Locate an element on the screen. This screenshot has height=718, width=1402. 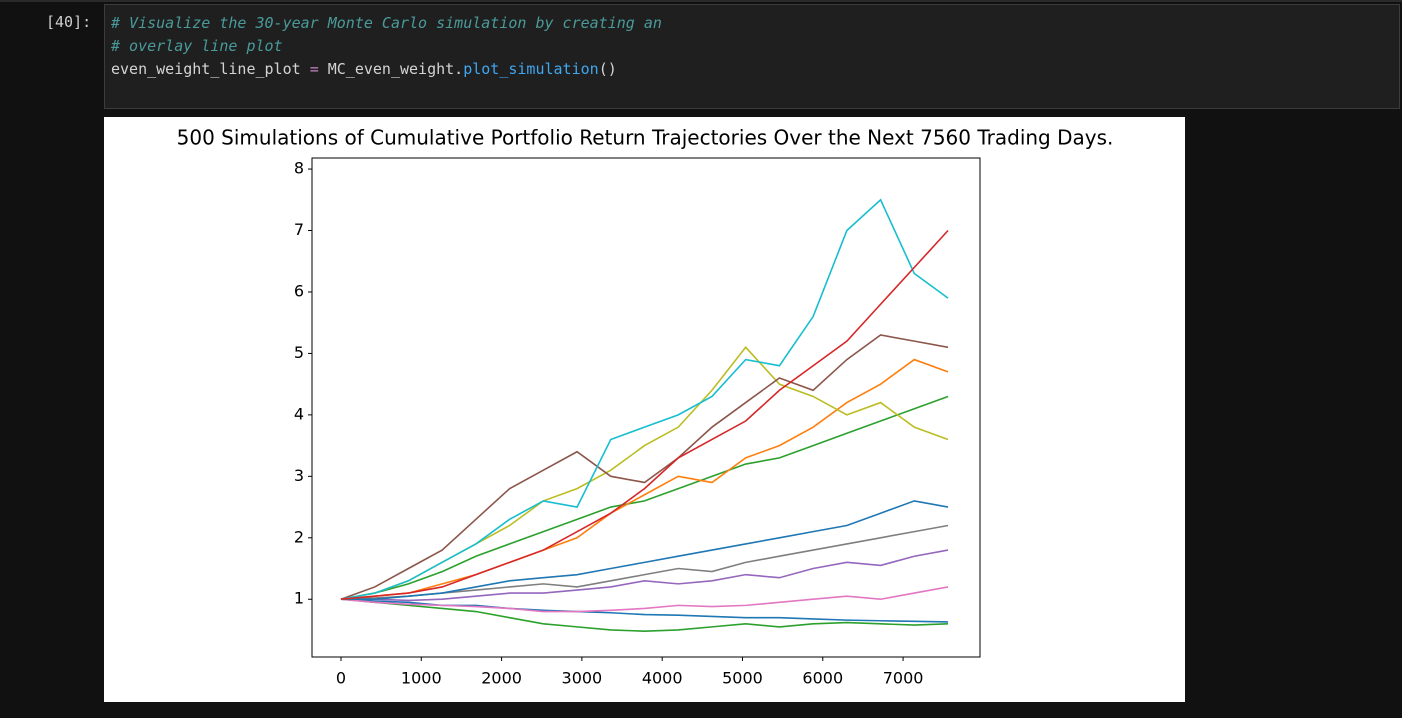
x-tick-label: 3000 is located at coordinates (582, 678).